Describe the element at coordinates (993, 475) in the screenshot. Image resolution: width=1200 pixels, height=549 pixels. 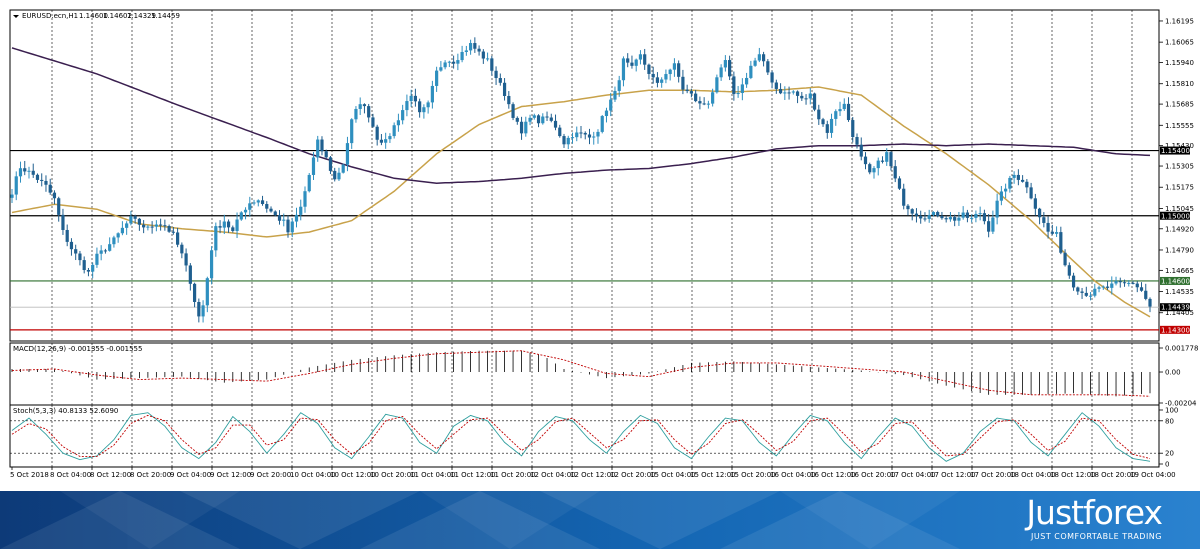
I see `x-tick-label: 17 Oct 20:00` at that location.